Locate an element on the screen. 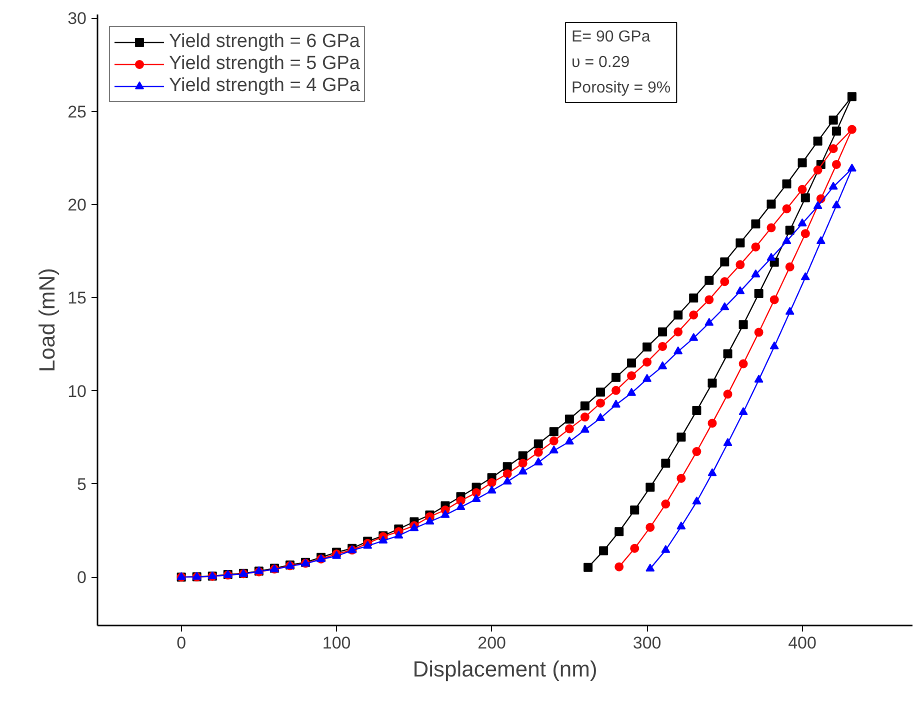 This screenshot has height=716, width=915. y-tick-label: 0 is located at coordinates (82, 578).